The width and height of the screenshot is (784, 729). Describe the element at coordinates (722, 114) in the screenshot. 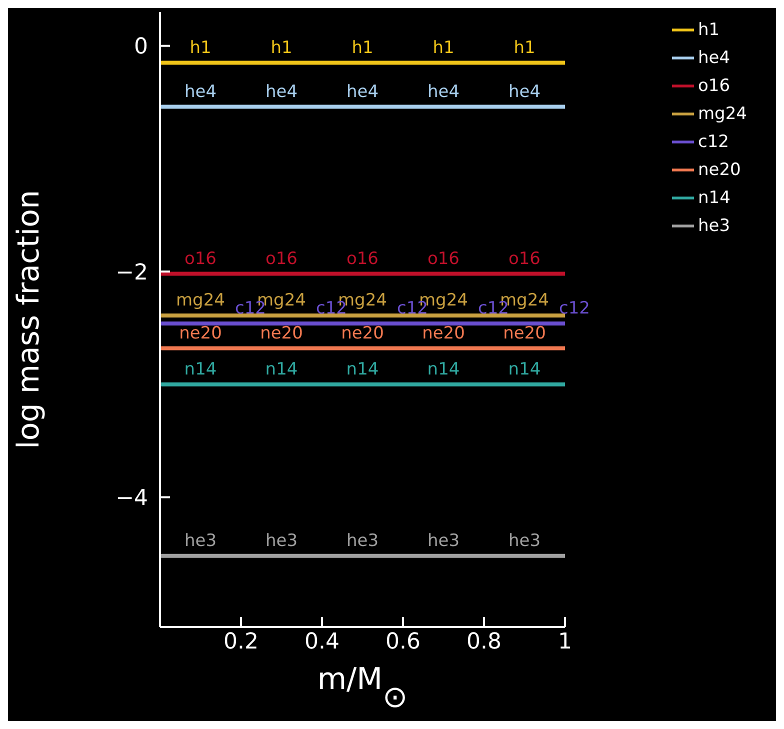

I see `legend-label: mg24` at that location.